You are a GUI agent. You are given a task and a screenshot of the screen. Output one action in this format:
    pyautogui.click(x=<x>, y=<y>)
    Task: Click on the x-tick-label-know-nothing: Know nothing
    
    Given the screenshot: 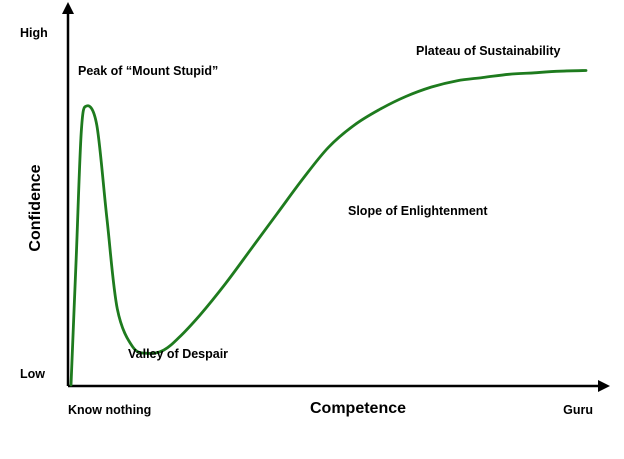 What is the action you would take?
    pyautogui.click(x=109, y=410)
    